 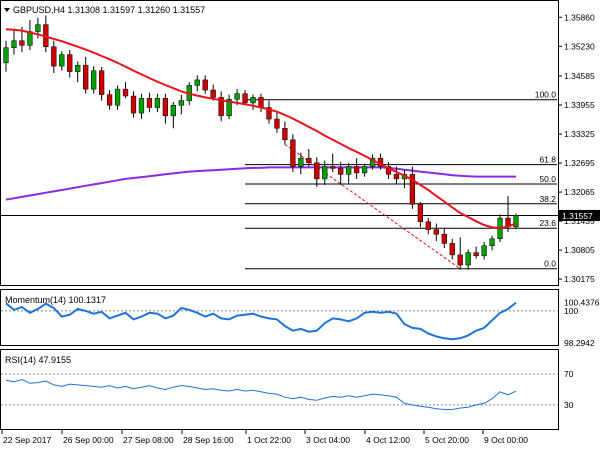 I want to click on momentum-series, so click(x=279, y=321).